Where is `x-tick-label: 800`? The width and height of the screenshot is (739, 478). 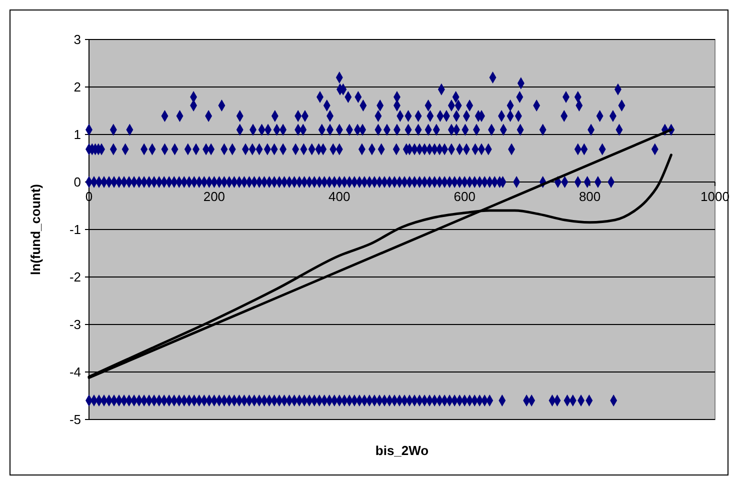
x-tick-label: 800 is located at coordinates (589, 196).